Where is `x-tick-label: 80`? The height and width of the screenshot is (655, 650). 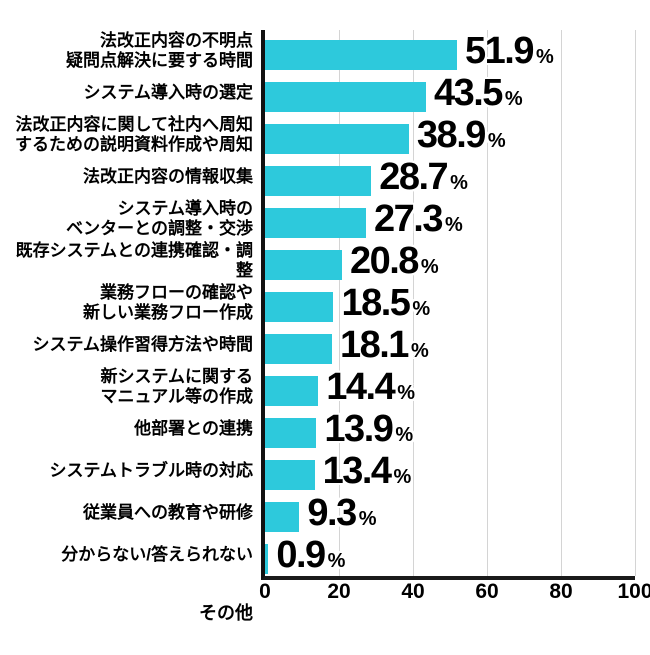
x-tick-label: 80 is located at coordinates (561, 591).